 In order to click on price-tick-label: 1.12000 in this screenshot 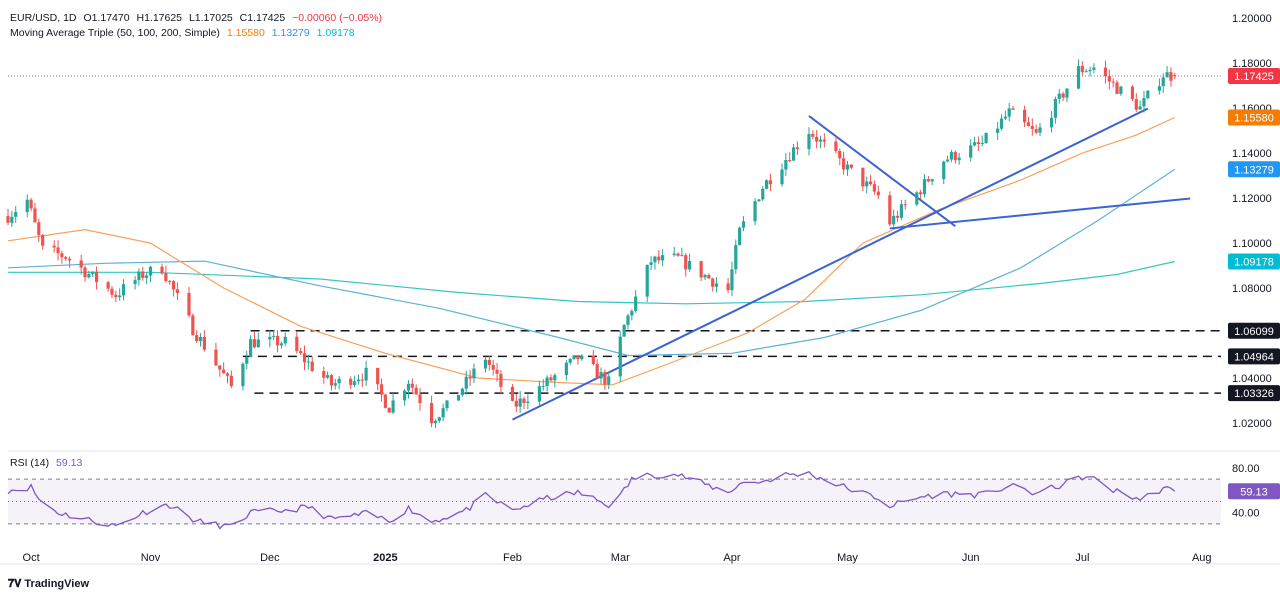, I will do `click(1252, 199)`.